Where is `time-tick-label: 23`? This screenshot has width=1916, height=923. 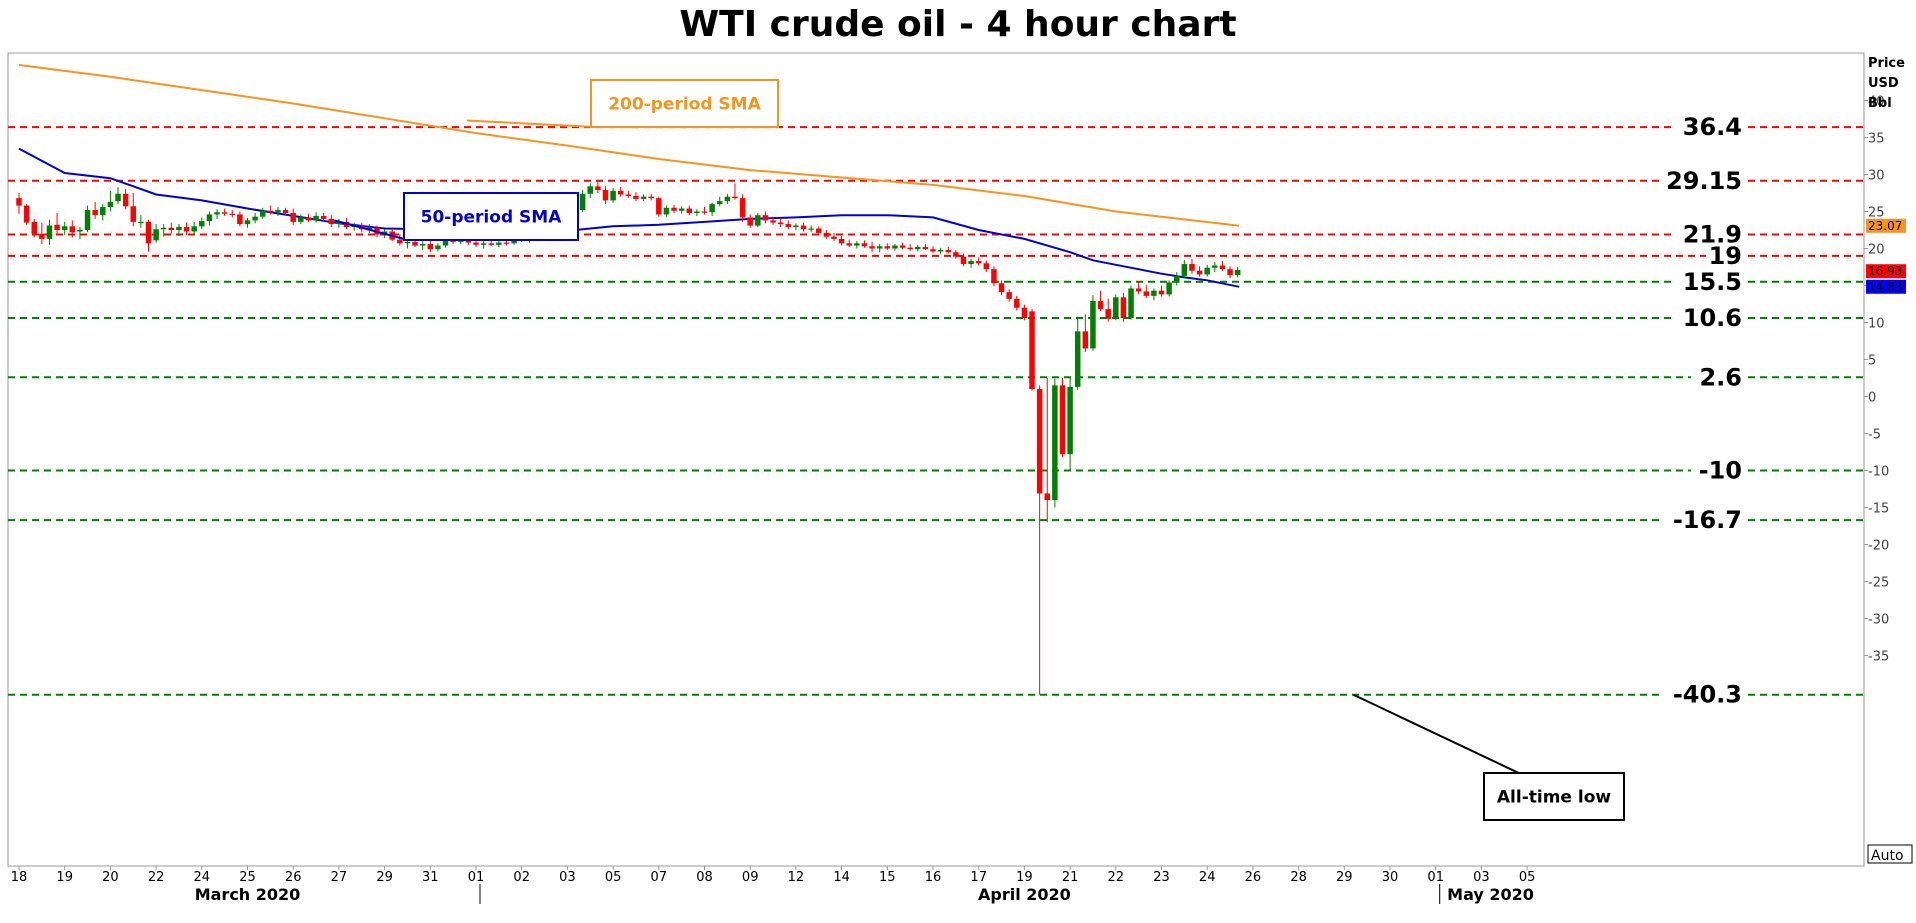
time-tick-label: 23 is located at coordinates (1161, 877).